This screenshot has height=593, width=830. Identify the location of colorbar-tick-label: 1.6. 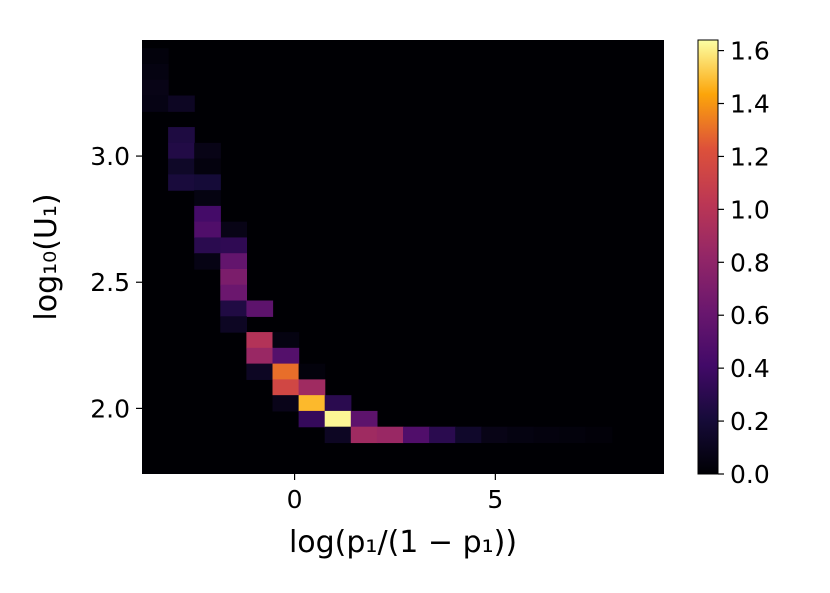
(750, 51).